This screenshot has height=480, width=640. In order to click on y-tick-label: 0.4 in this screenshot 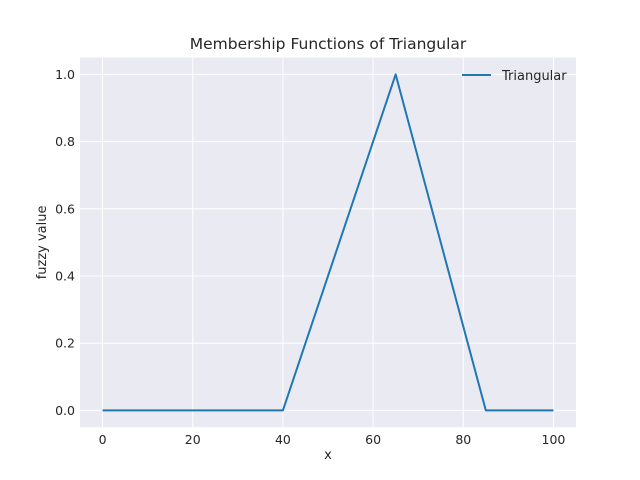, I will do `click(65, 276)`.